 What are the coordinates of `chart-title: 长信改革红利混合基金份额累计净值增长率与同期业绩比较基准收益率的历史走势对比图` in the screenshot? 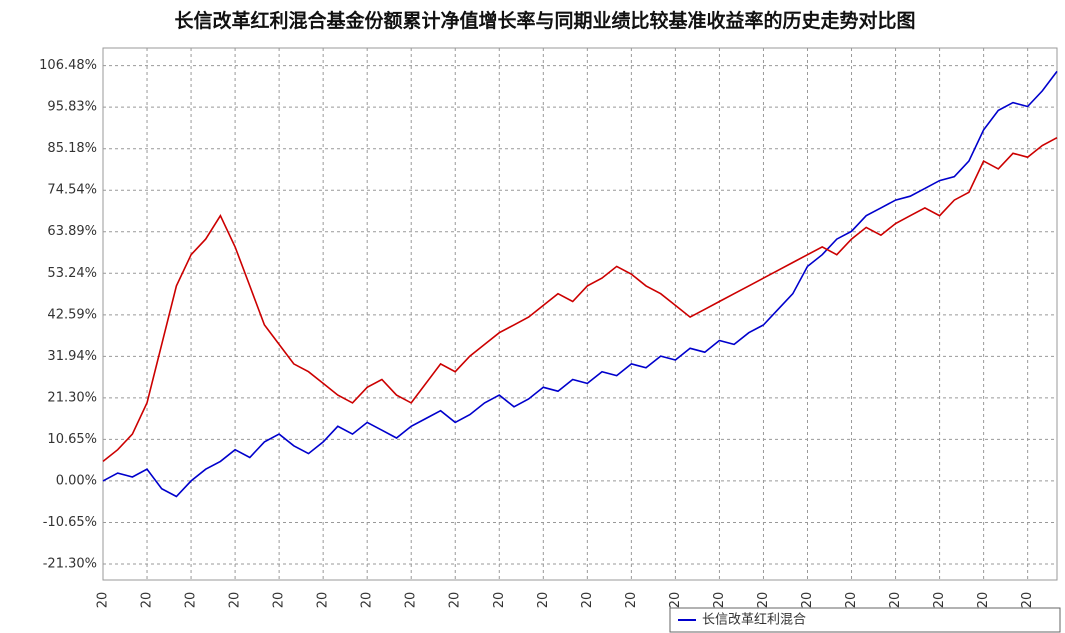 It's located at (544, 20).